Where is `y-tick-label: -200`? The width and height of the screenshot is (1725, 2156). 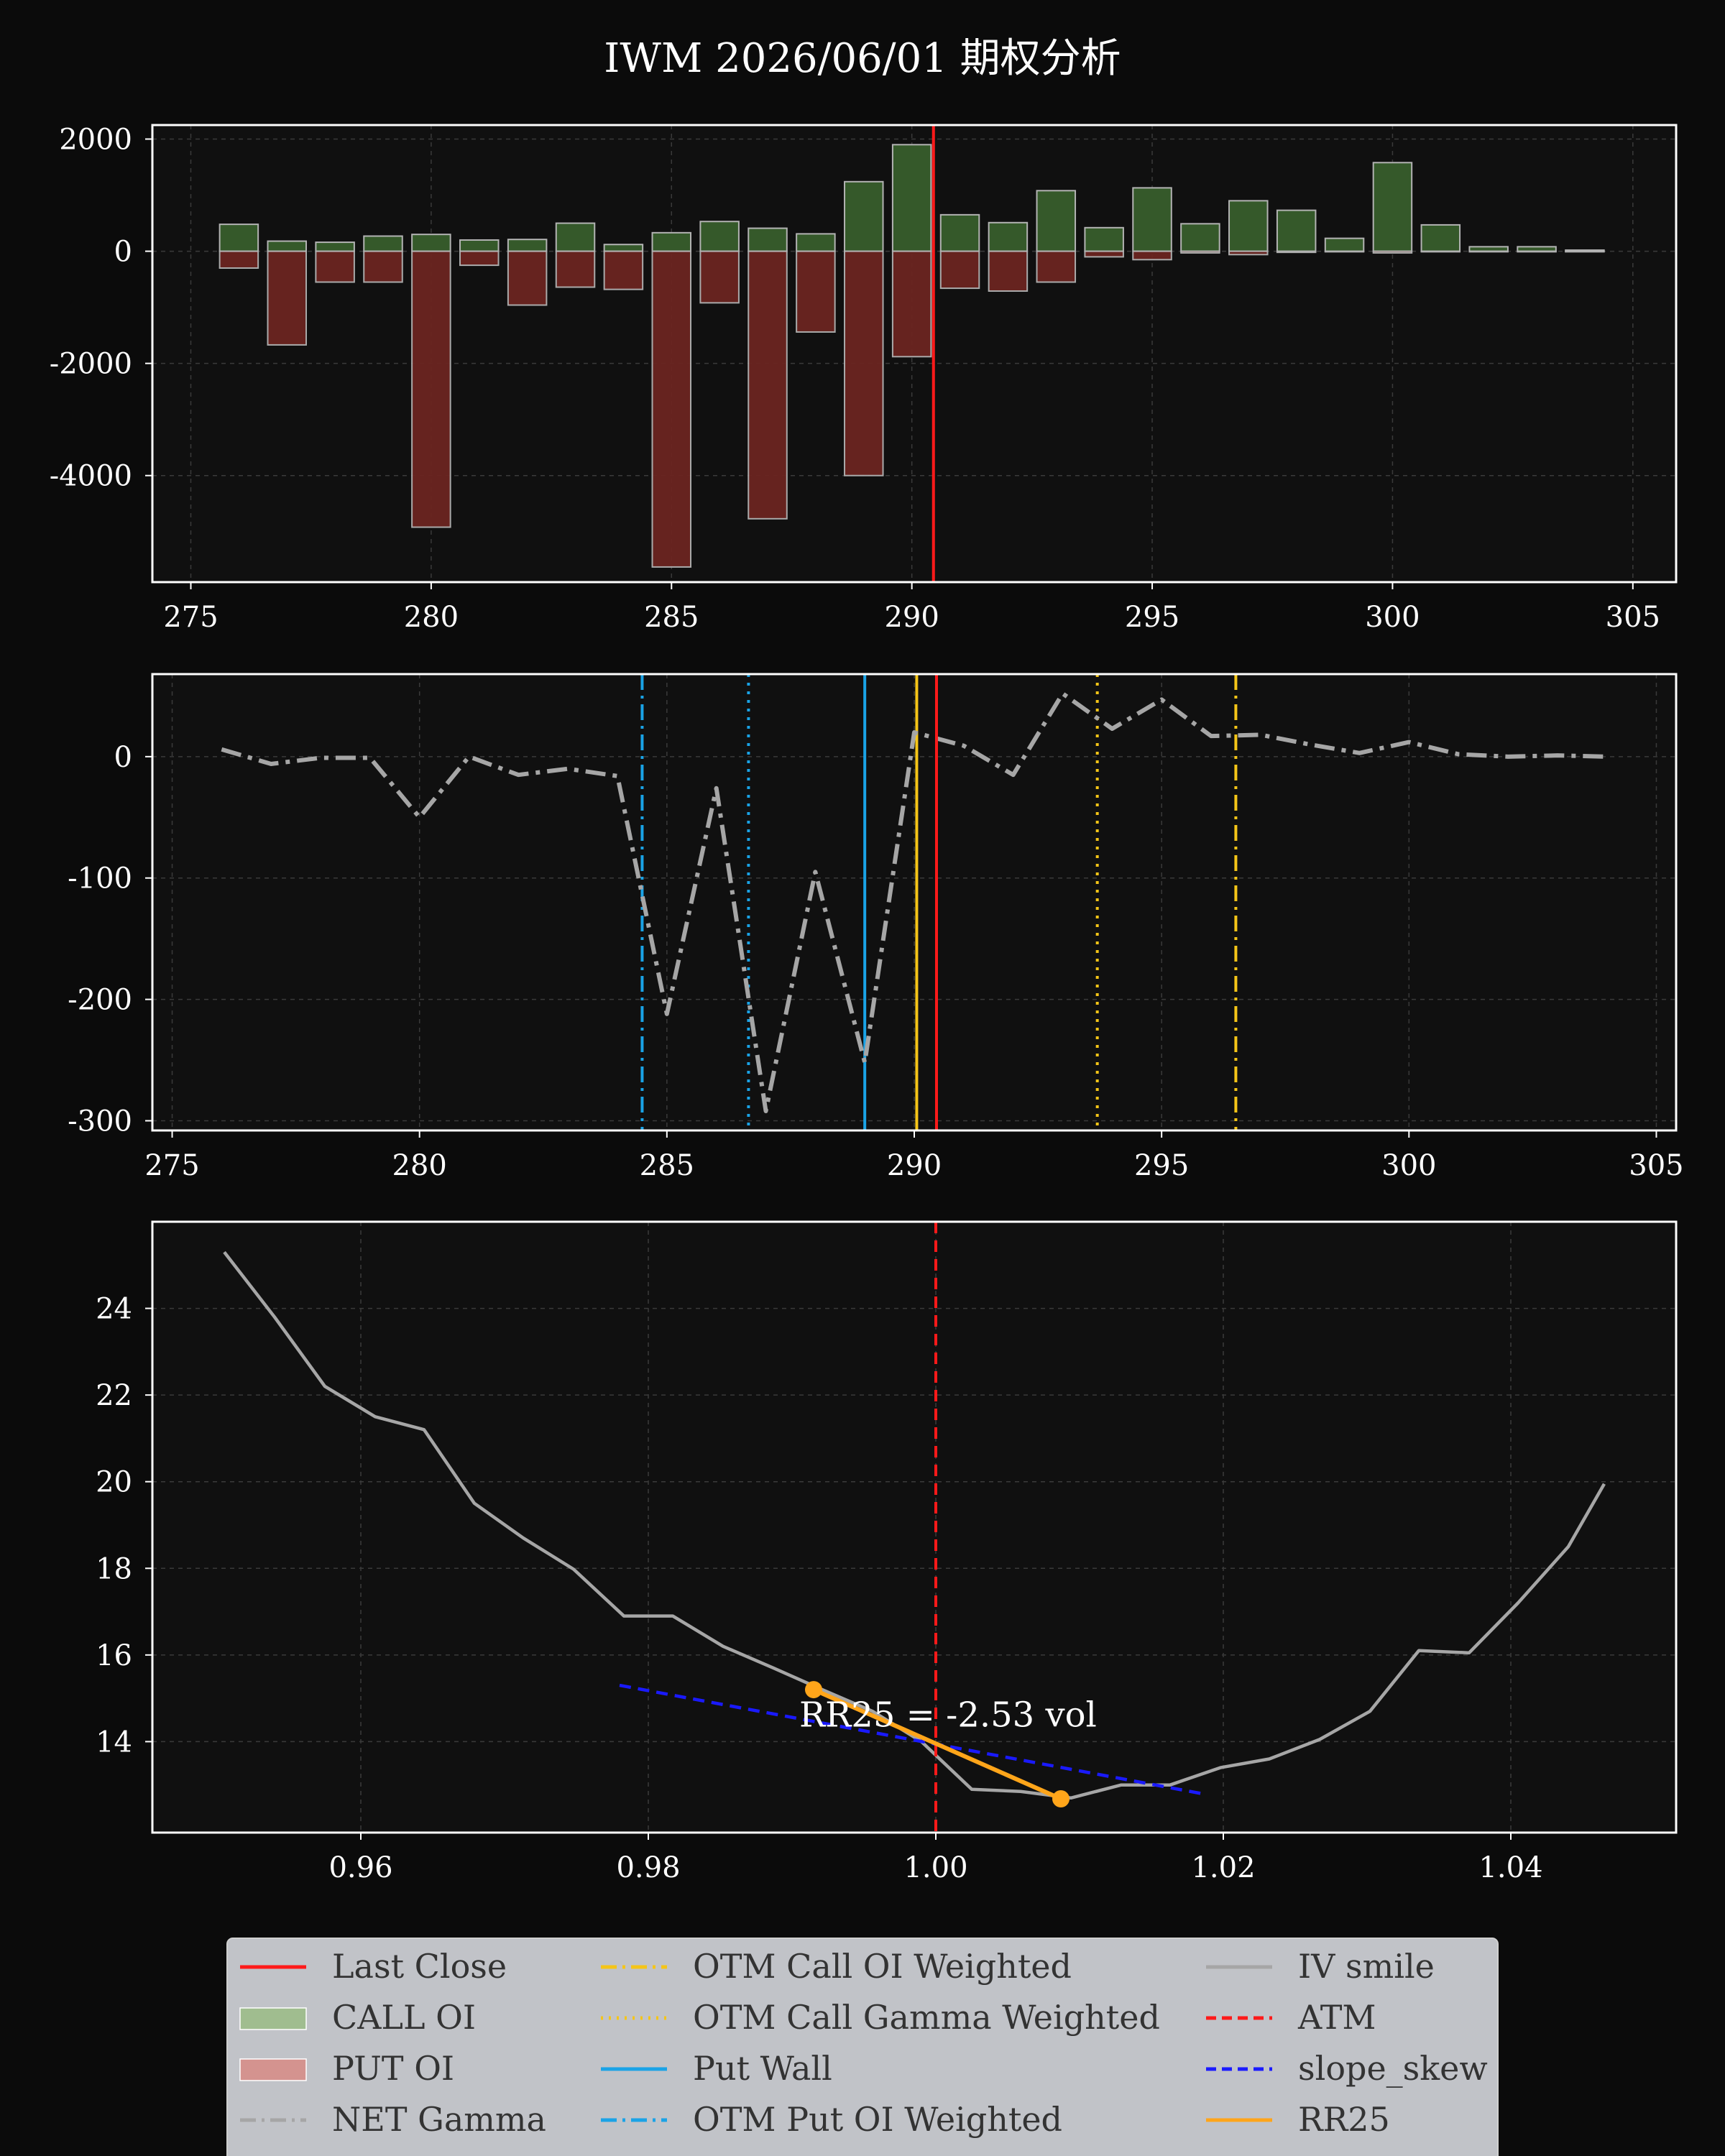
y-tick-label: -200 is located at coordinates (100, 1001).